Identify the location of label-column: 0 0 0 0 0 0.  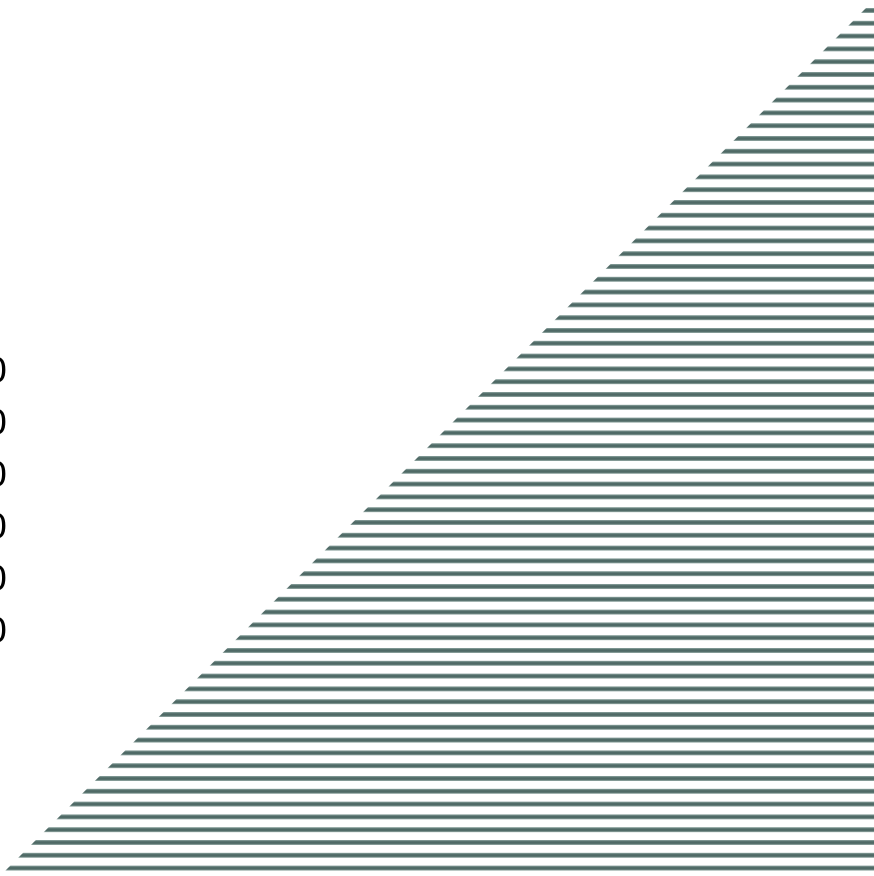
(23, 504).